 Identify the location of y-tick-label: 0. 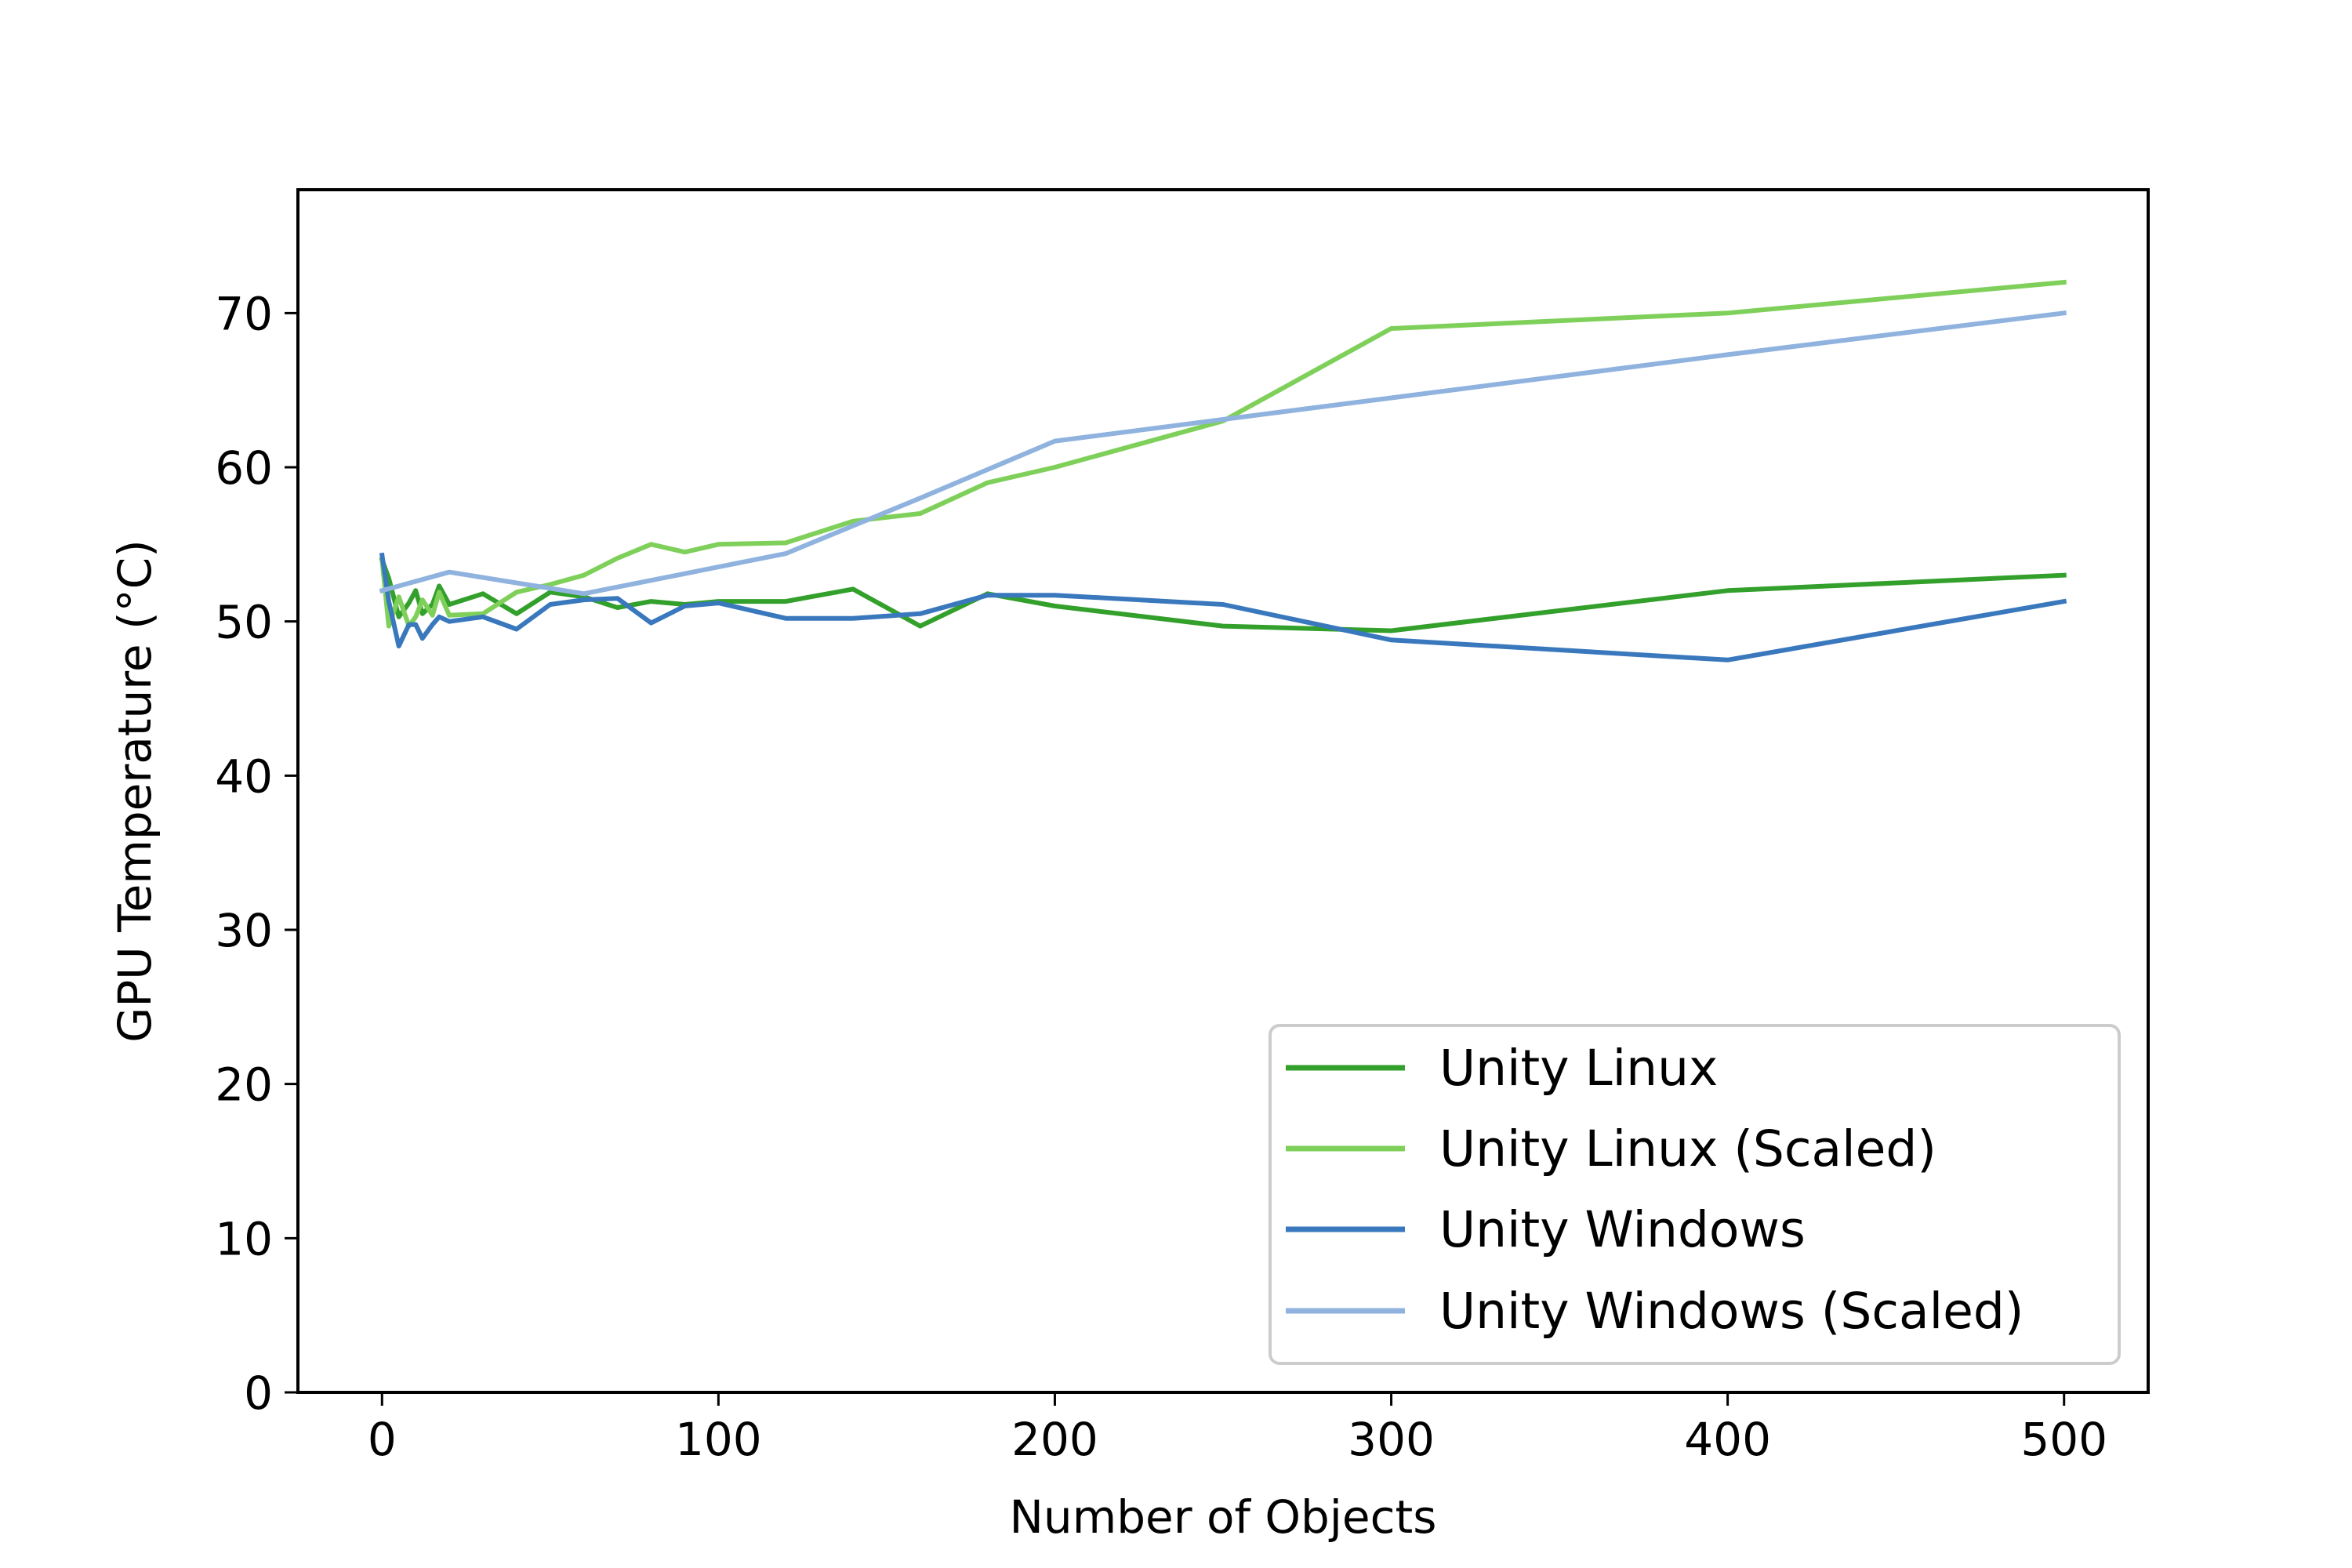
(258, 1393).